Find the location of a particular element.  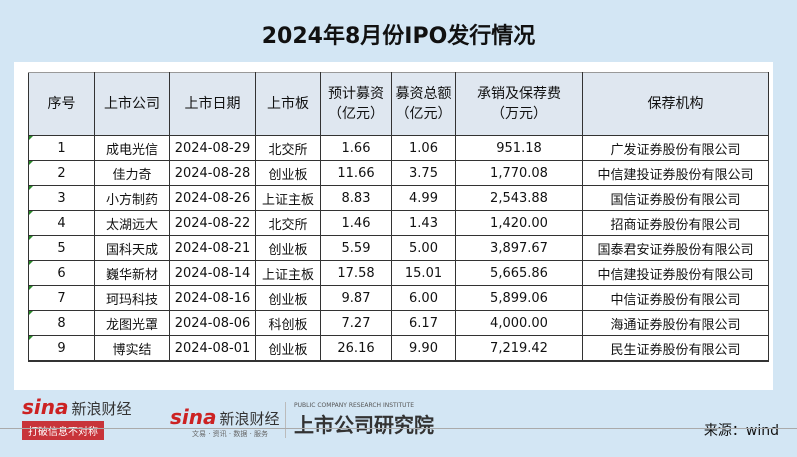

table-cell: 中信证券股份有限公司 is located at coordinates (675, 298).